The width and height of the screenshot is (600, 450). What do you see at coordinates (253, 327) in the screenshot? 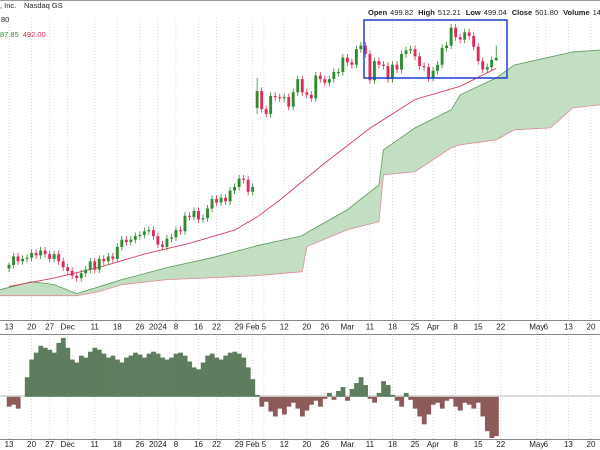
I see `x-tick-label: Feb` at bounding box center [253, 327].